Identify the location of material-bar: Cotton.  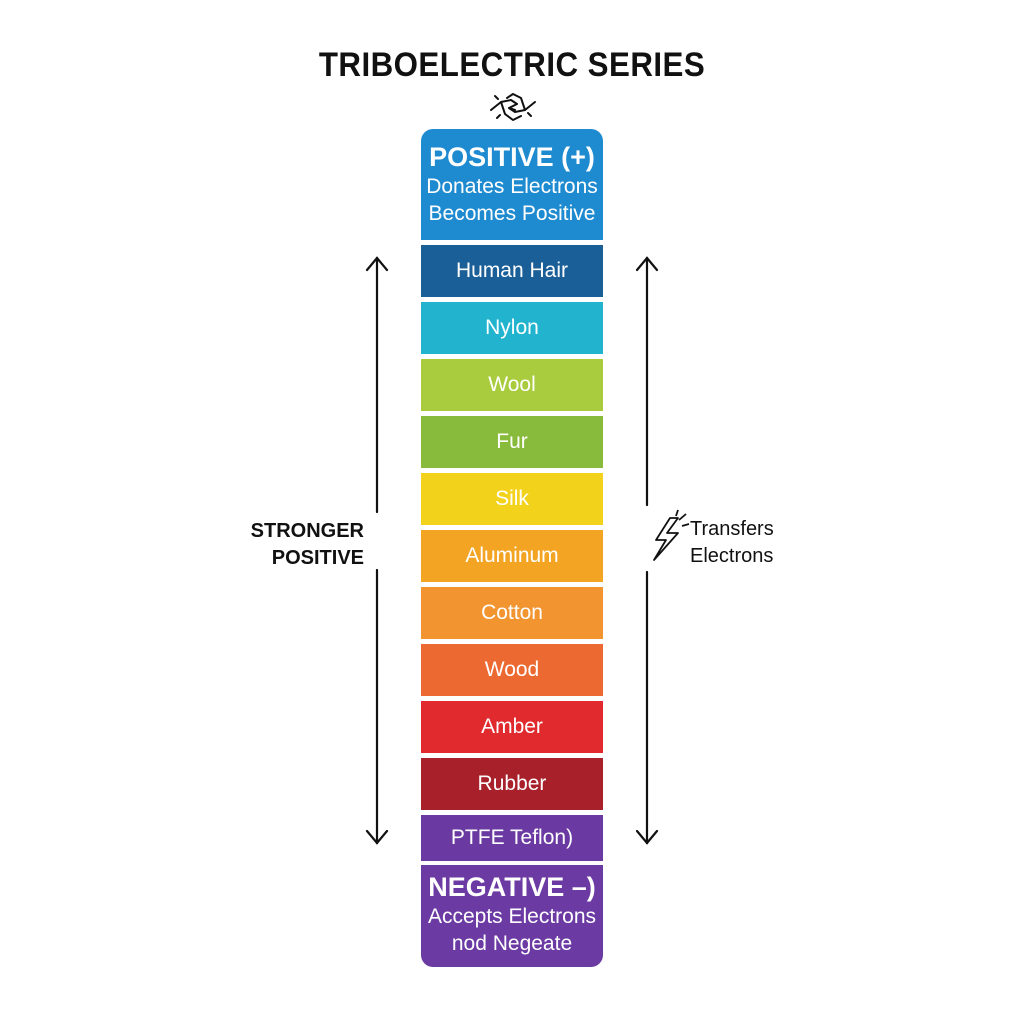
(512, 613).